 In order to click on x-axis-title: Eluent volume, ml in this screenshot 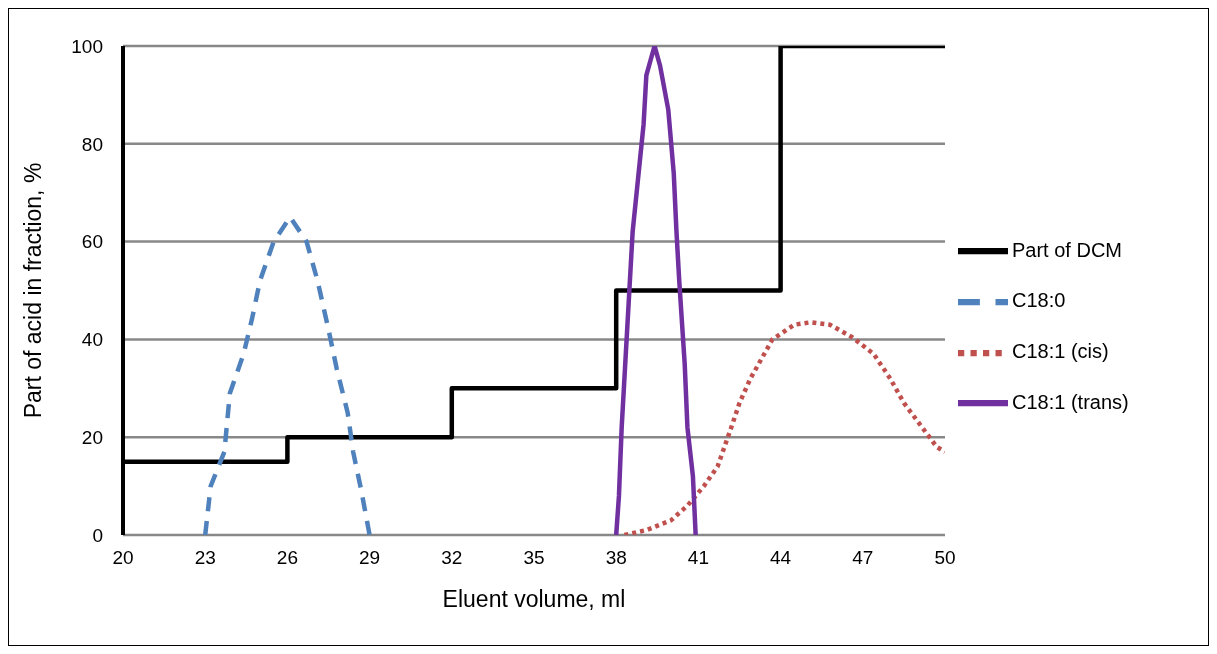, I will do `click(534, 599)`.